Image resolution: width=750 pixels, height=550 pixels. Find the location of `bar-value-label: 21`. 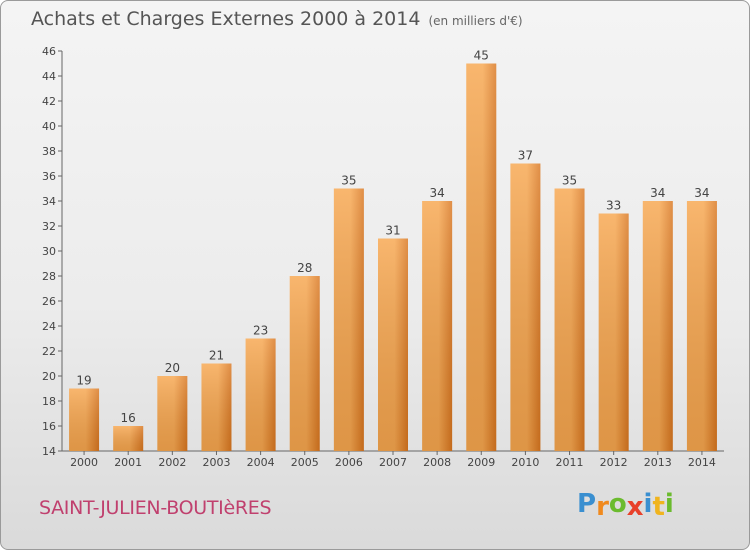

bar-value-label: 21 is located at coordinates (216, 356).